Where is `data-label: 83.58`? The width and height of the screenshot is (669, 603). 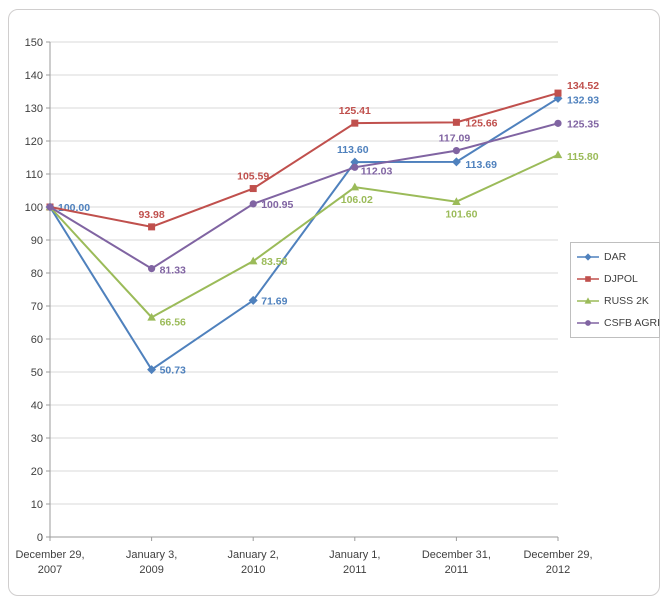
data-label: 83.58 is located at coordinates (274, 262).